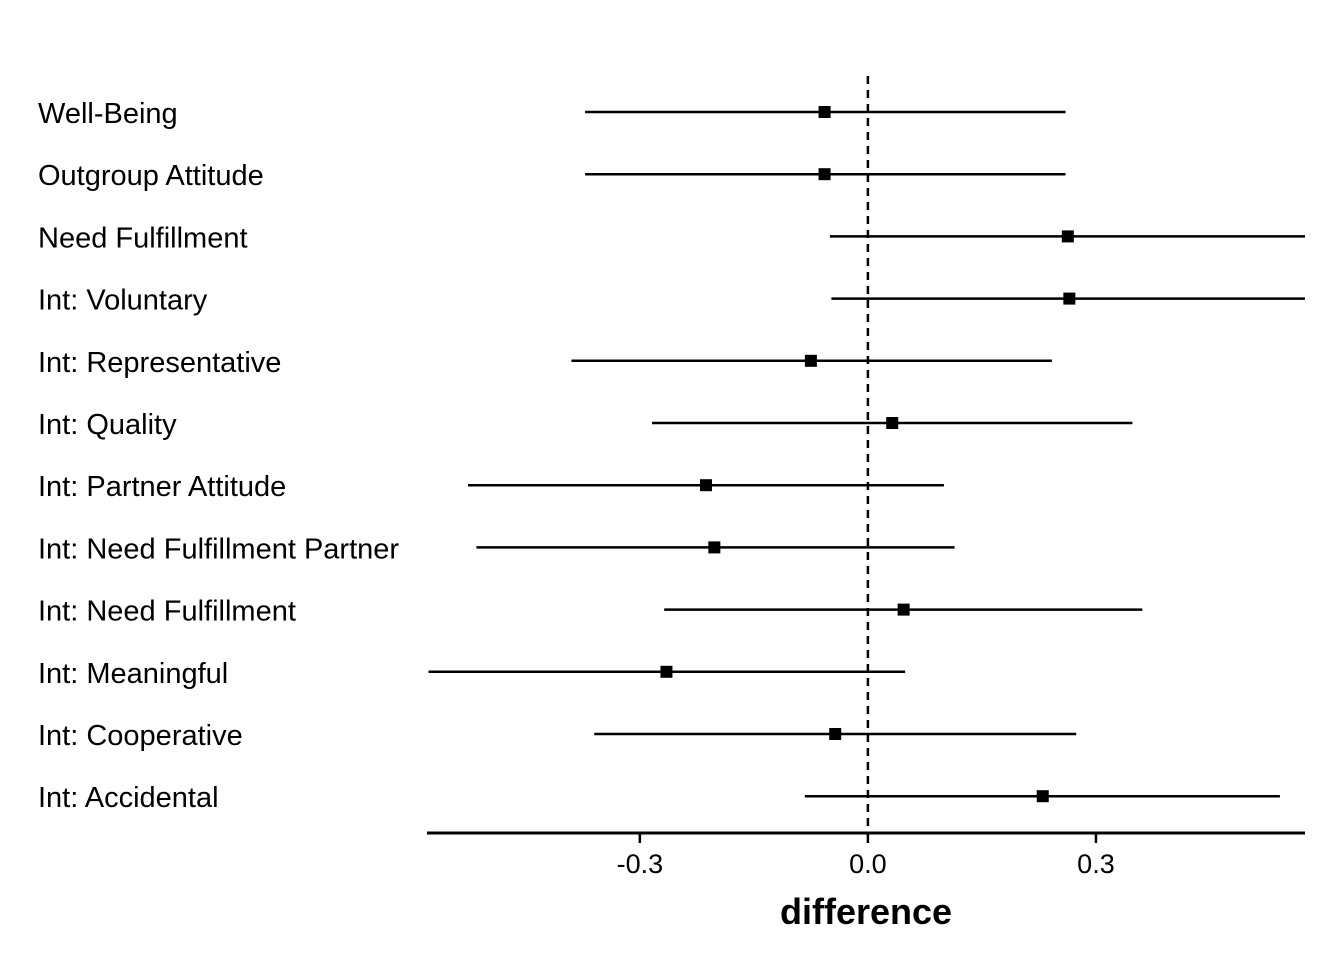 The height and width of the screenshot is (960, 1344). What do you see at coordinates (128, 798) in the screenshot?
I see `category-label: Int: Accidental` at bounding box center [128, 798].